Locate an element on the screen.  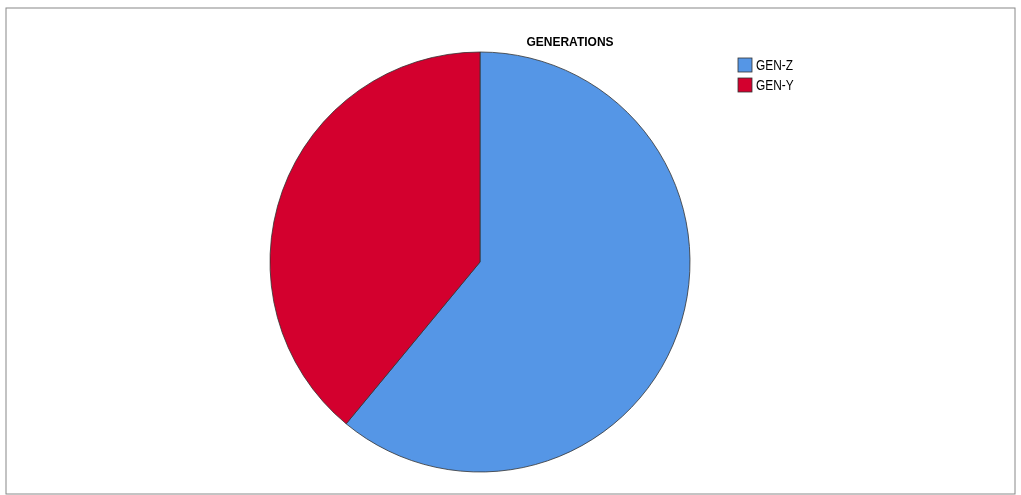
legend-label: GEN-Y is located at coordinates (775, 85).